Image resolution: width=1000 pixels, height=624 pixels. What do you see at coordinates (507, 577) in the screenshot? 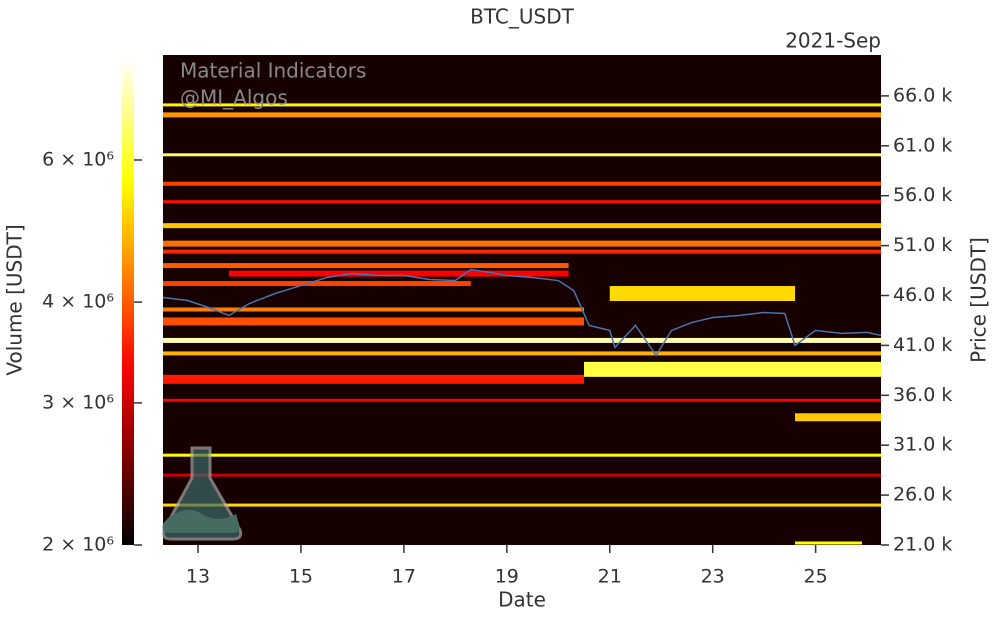
I see `x-tick-label: 19` at bounding box center [507, 577].